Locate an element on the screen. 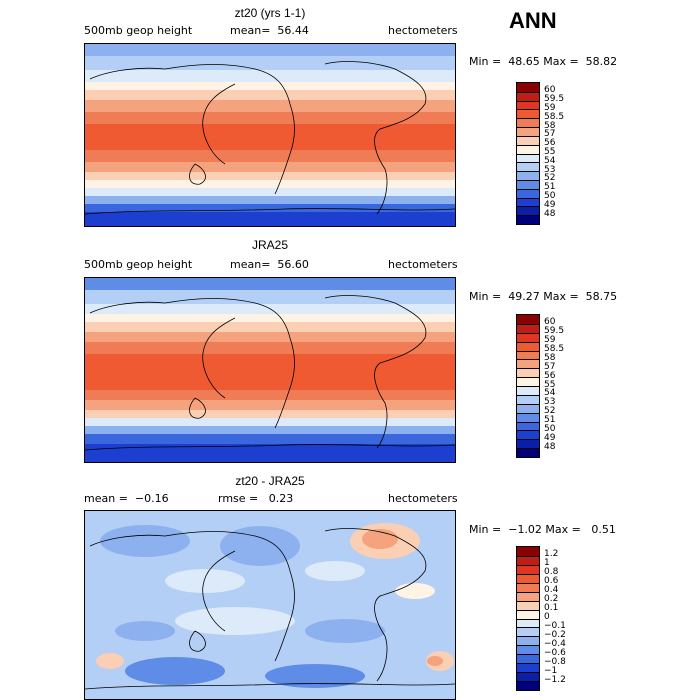  panel-title-diff: zt20 - JRA25 is located at coordinates (270, 481).